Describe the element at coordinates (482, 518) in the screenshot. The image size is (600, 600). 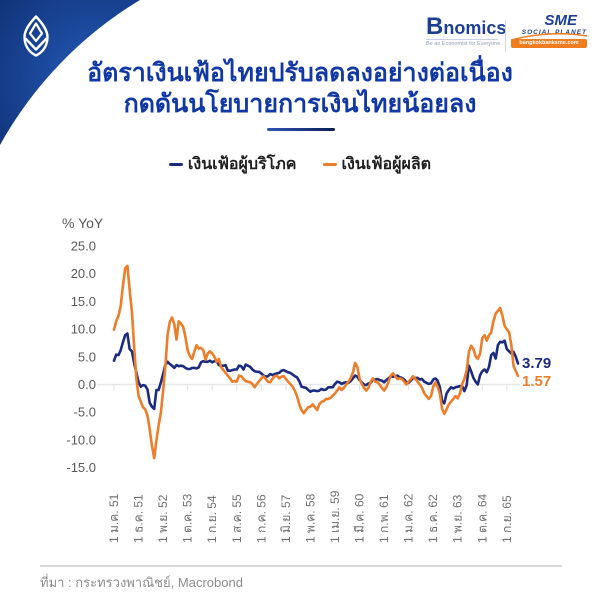
I see `x-axis-tick-label: 1 ต.ค. 64` at that location.